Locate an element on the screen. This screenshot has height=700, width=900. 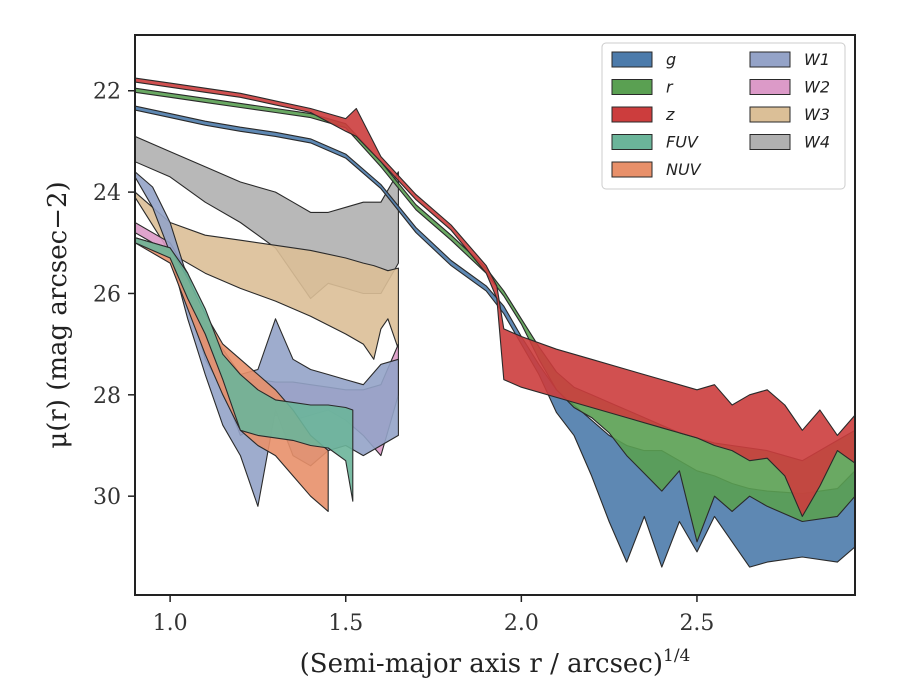
legend: grz FUV NUV W1 W2 W3 W4 is located at coordinates (723, 116).